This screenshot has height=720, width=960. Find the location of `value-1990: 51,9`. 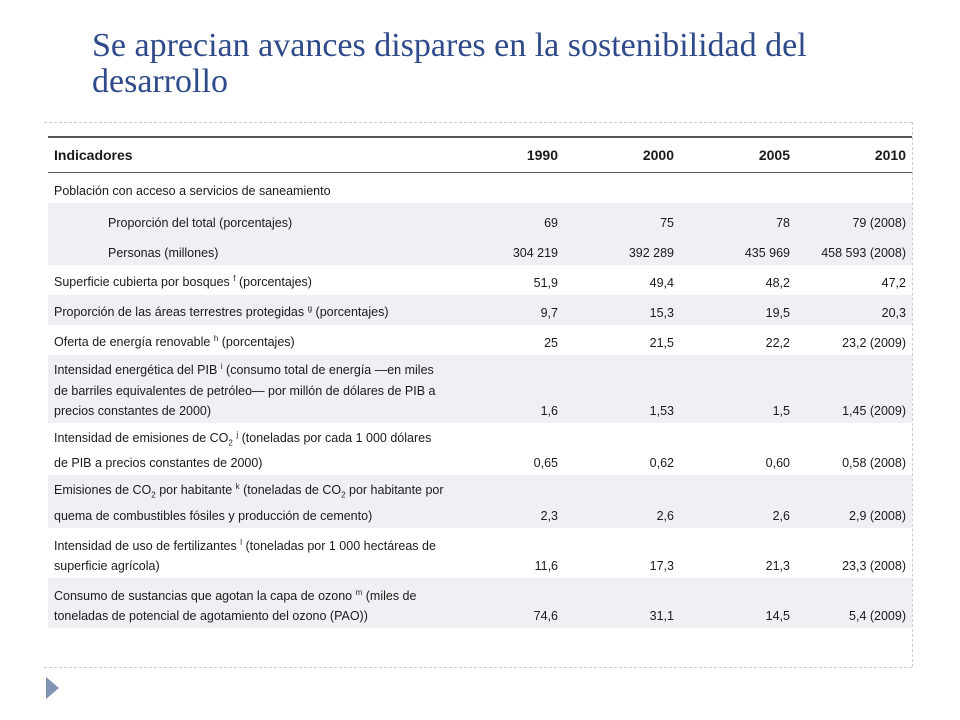

value-1990: 51,9 is located at coordinates (545, 282).